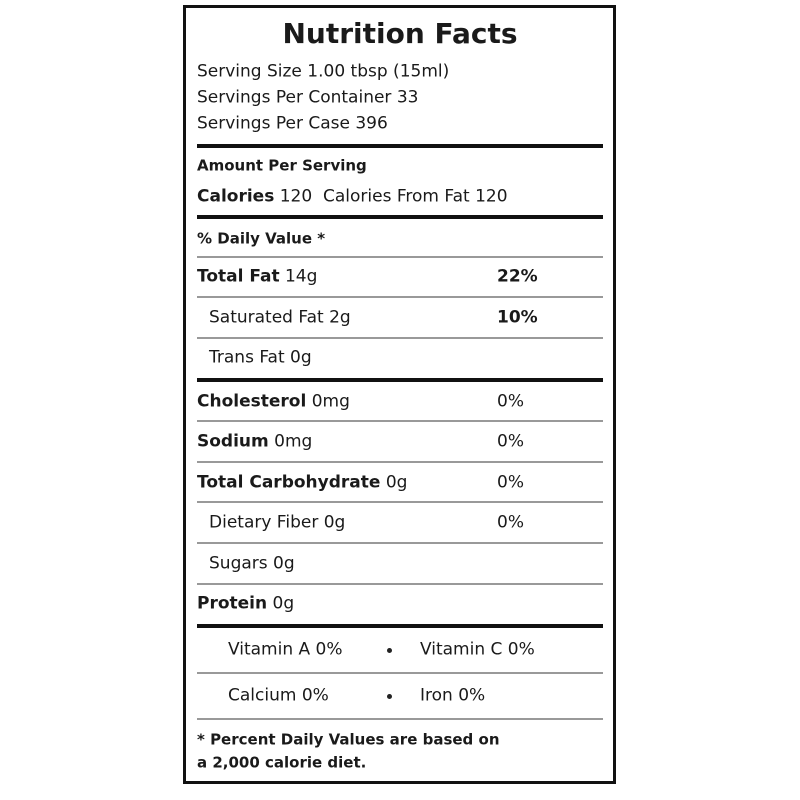 This screenshot has width=800, height=800. I want to click on vitamin: Vitamin C 0%, so click(477, 649).